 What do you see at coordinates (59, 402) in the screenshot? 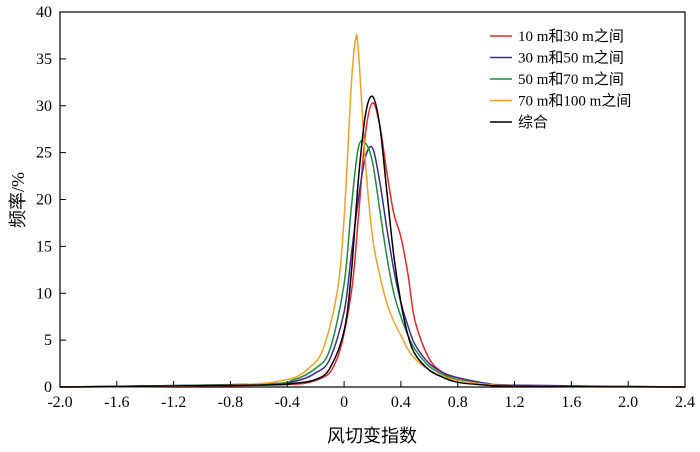
I see `x-tick-label: -2.0` at bounding box center [59, 402].